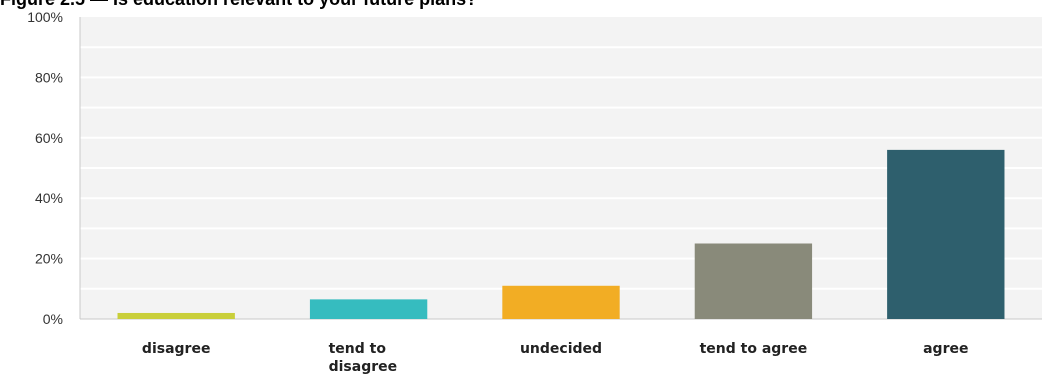 This screenshot has width=1046, height=374. I want to click on x-category-label: tend to disagree, so click(363, 357).